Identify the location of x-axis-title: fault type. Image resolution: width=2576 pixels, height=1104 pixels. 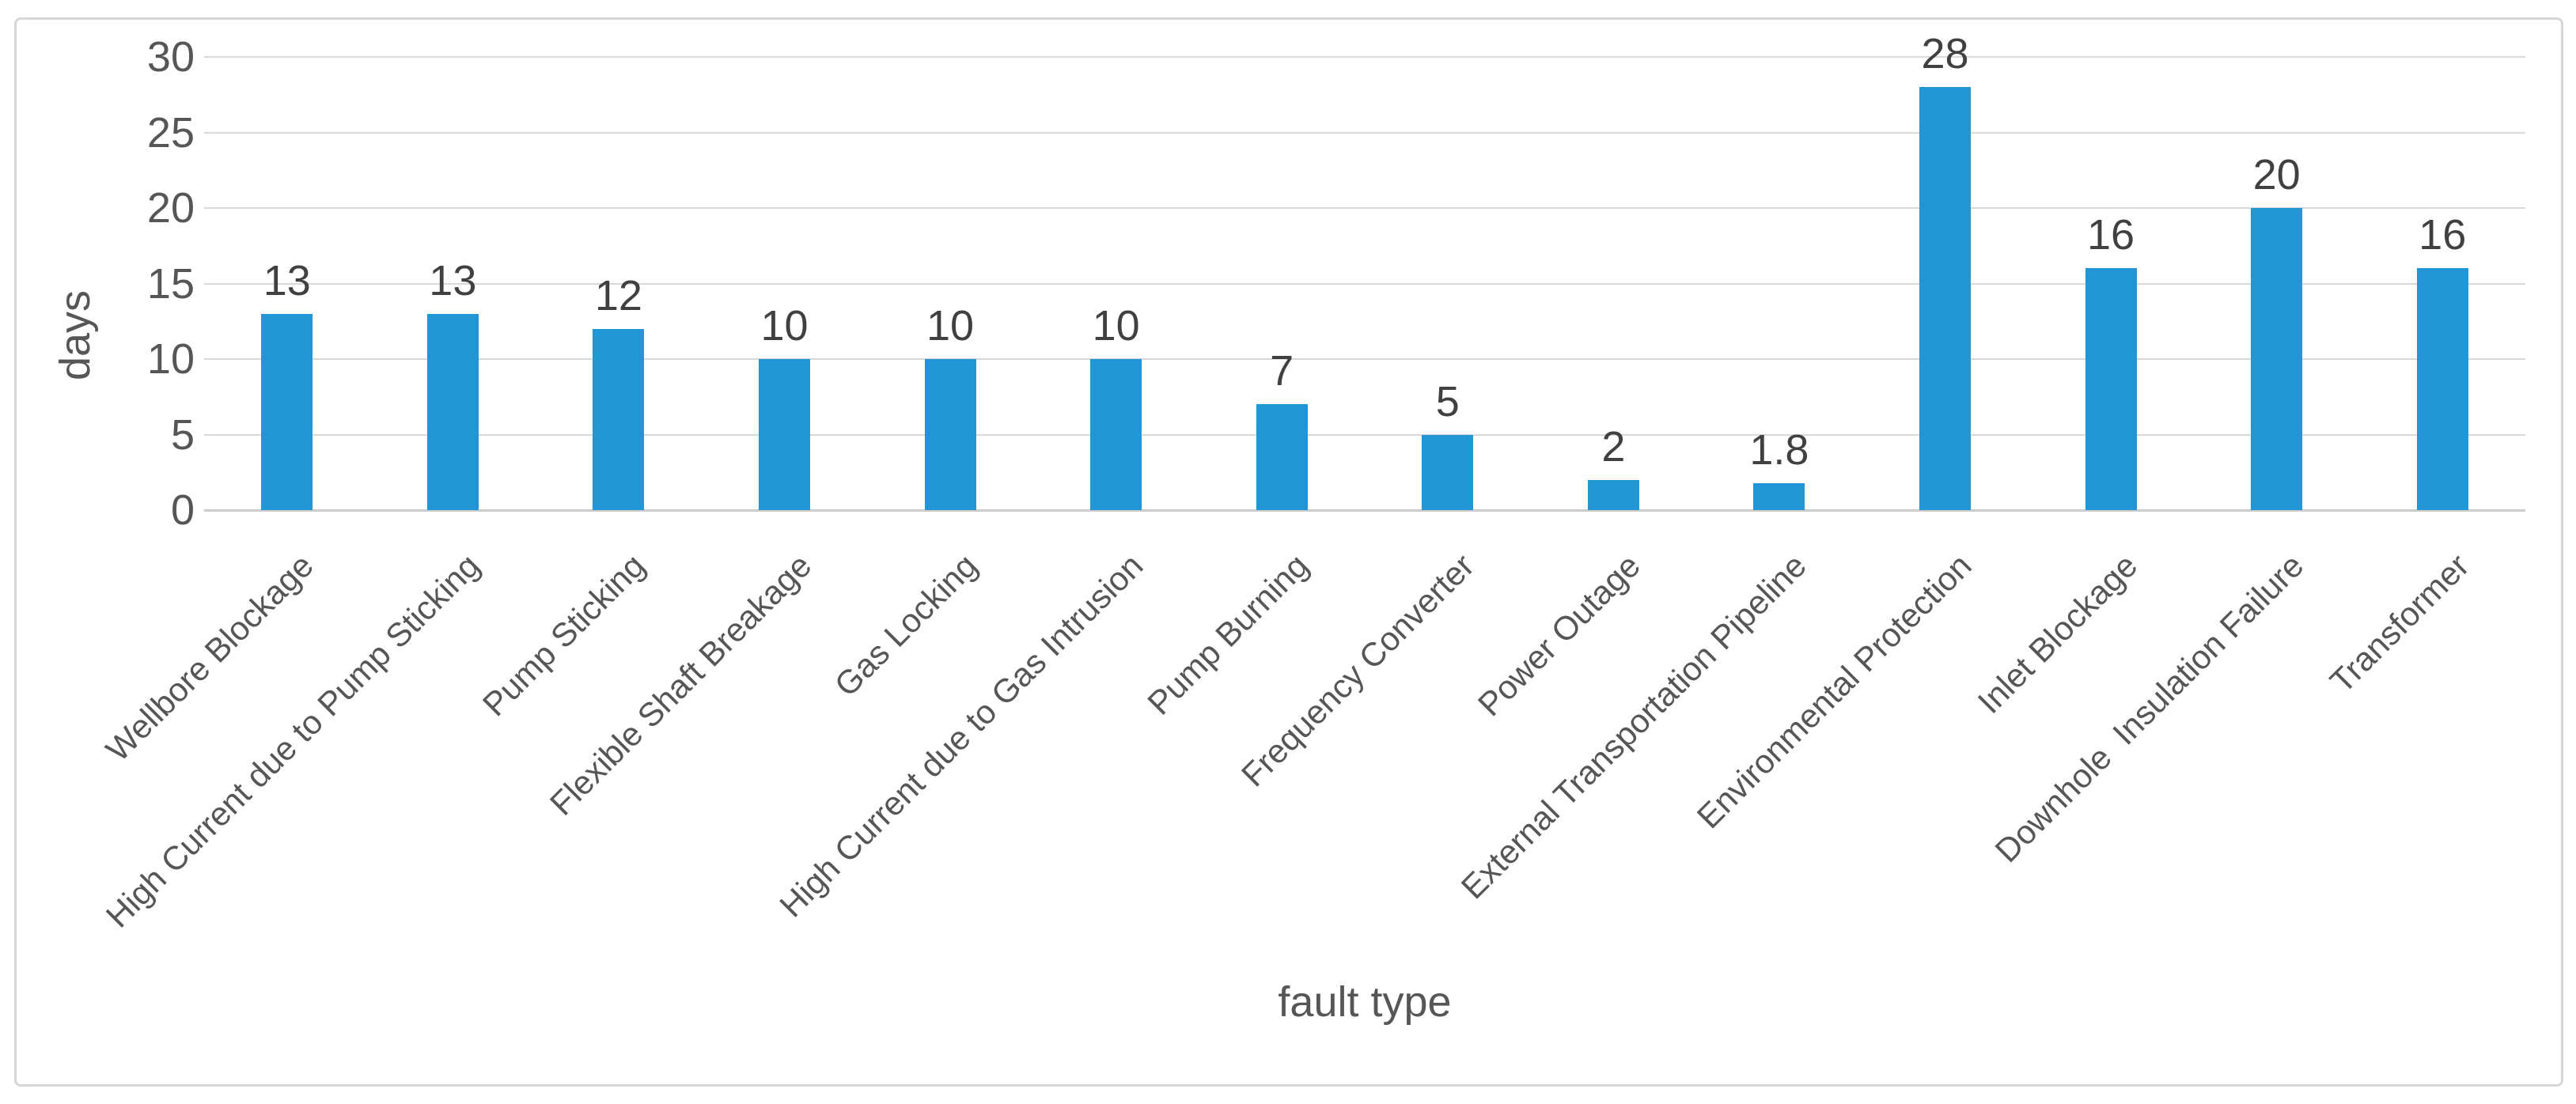
(1365, 1002).